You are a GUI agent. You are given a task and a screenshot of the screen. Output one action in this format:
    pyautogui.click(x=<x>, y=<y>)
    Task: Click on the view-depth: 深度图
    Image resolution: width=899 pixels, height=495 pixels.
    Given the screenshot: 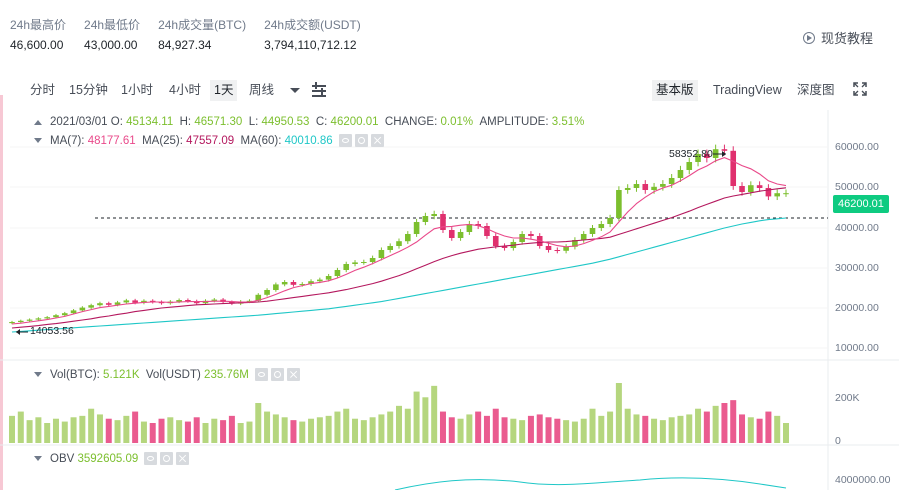 What is the action you would take?
    pyautogui.click(x=816, y=90)
    